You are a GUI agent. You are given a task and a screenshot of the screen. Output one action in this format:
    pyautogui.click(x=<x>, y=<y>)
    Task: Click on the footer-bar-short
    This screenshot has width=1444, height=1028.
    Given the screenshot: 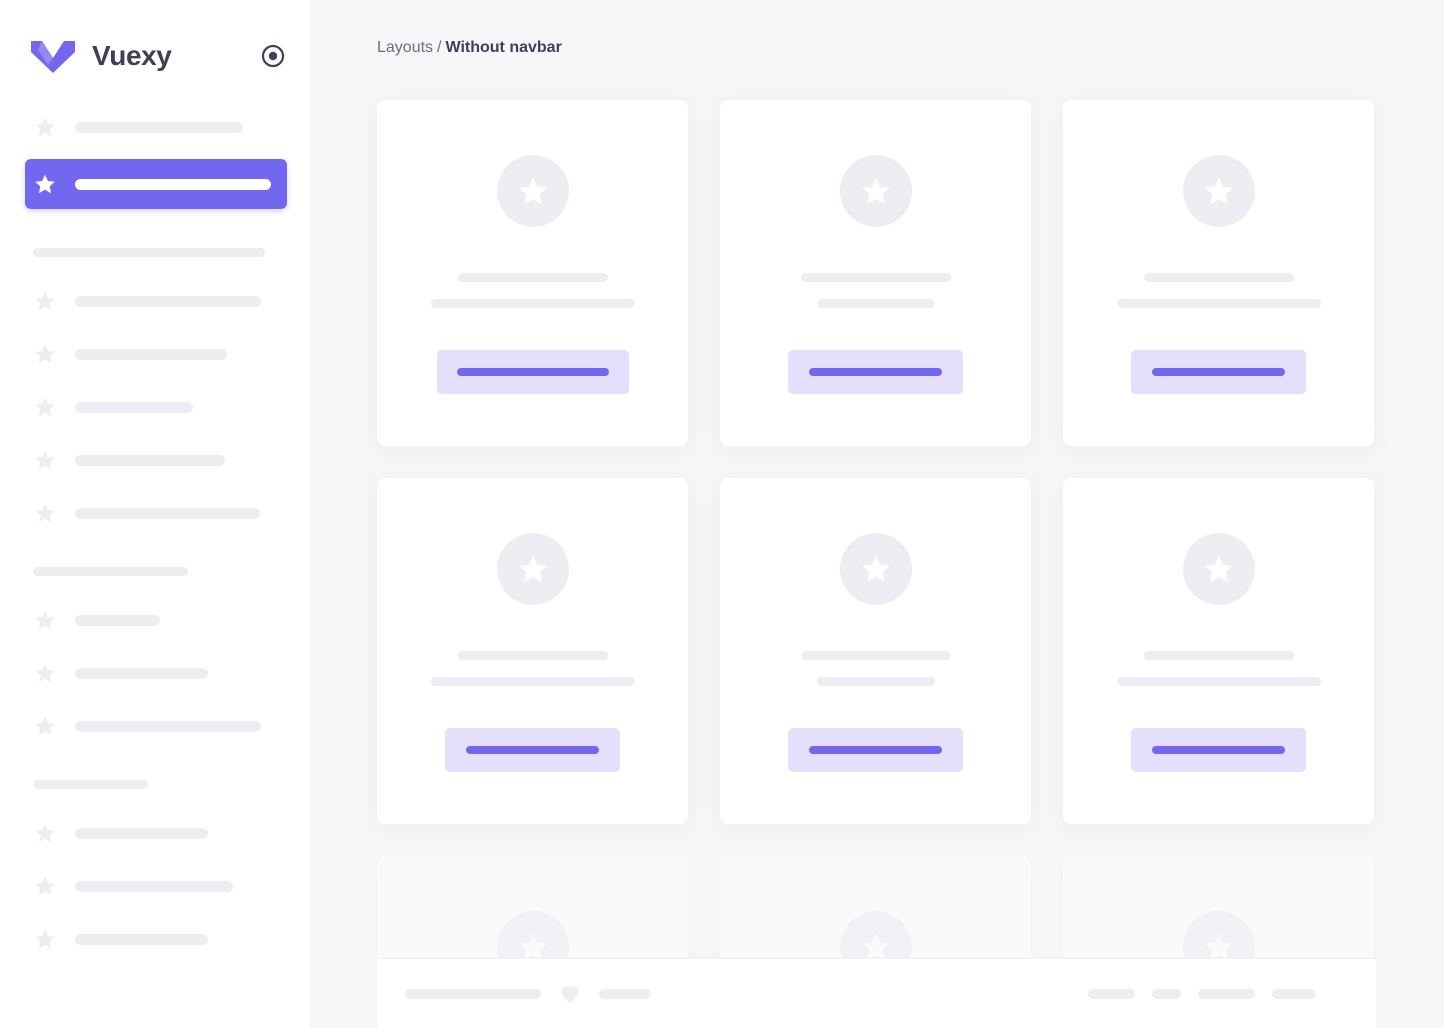 What is the action you would take?
    pyautogui.click(x=625, y=993)
    